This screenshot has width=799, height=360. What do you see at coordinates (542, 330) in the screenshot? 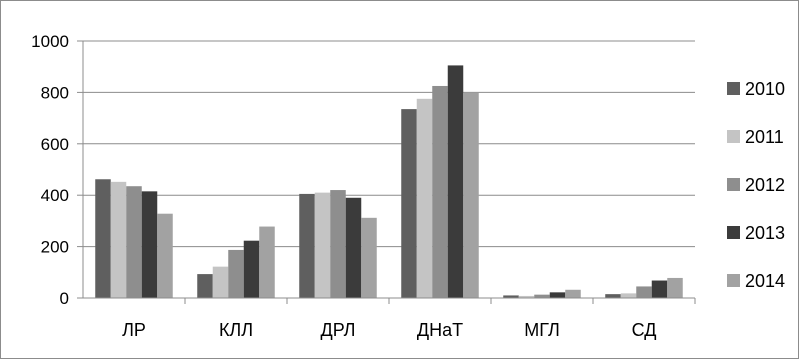
I see `x-tick-label: МГЛ` at bounding box center [542, 330].